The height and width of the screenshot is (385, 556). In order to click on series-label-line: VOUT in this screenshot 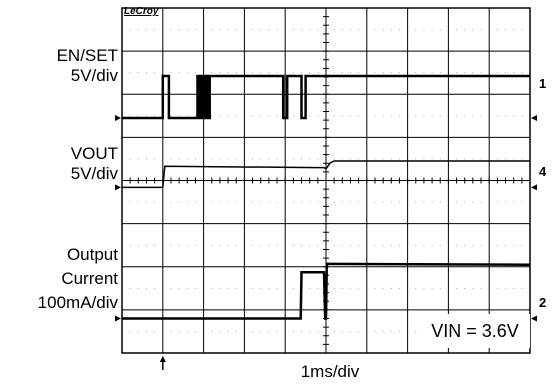, I will do `click(94, 153)`.